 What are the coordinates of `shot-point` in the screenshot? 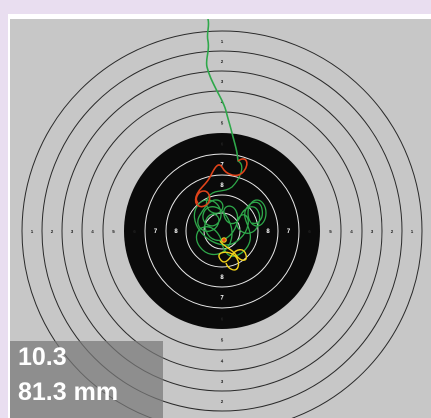 It's located at (224, 240).